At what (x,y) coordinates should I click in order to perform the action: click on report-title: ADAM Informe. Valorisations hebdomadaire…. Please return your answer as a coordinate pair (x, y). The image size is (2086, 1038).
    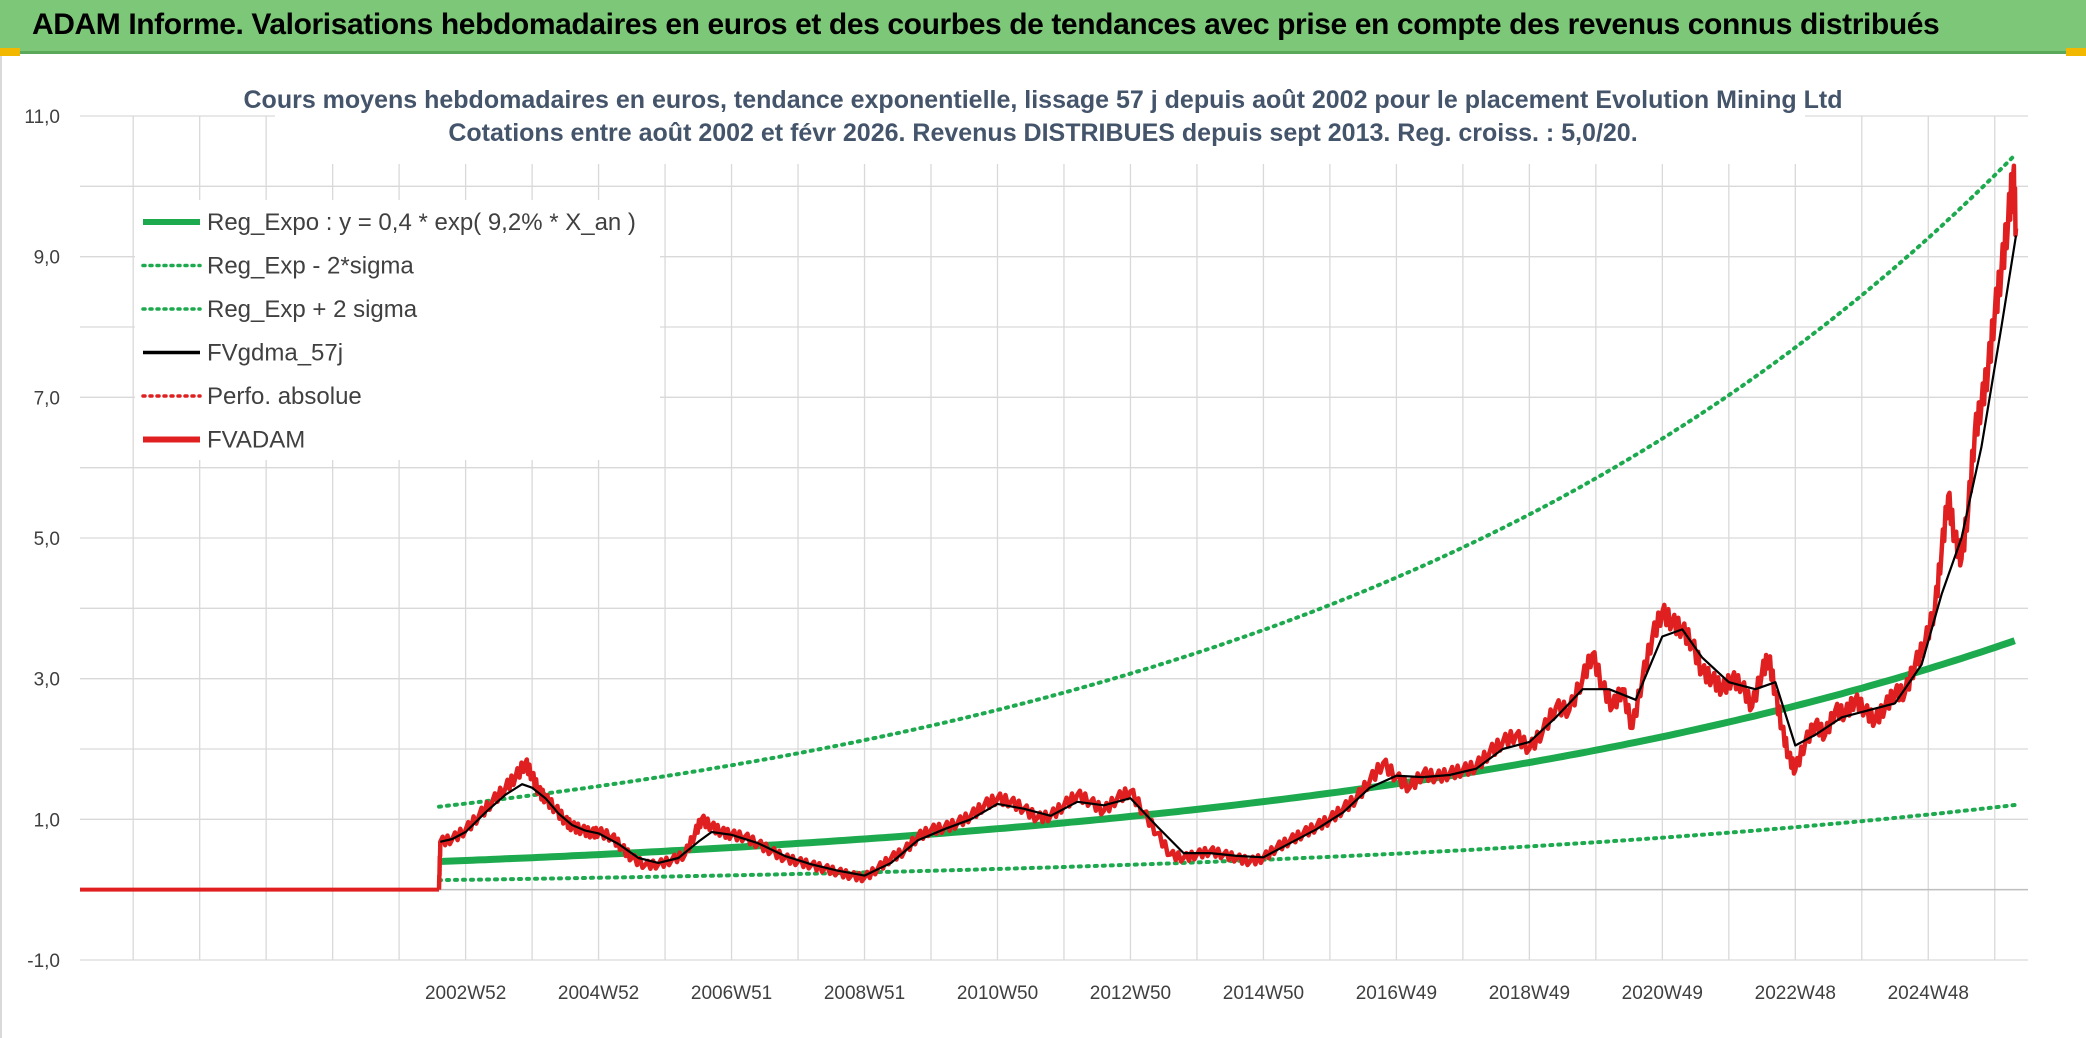
    Looking at the image, I should click on (986, 24).